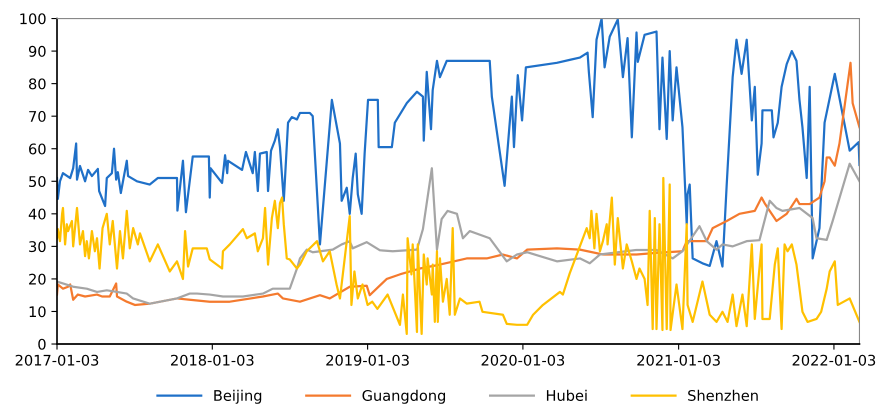 This screenshot has width=877, height=412. I want to click on x-tick-label: 2018-01-03, so click(212, 360).